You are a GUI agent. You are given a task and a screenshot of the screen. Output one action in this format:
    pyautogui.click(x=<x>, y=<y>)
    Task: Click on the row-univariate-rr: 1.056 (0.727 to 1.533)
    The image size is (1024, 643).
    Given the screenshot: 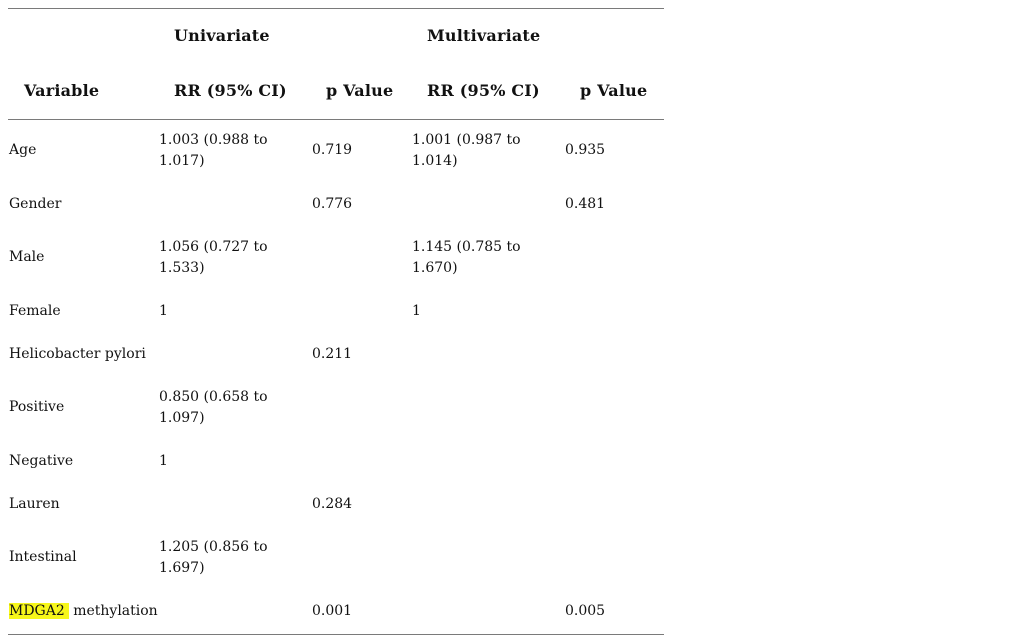 What is the action you would take?
    pyautogui.click(x=213, y=257)
    